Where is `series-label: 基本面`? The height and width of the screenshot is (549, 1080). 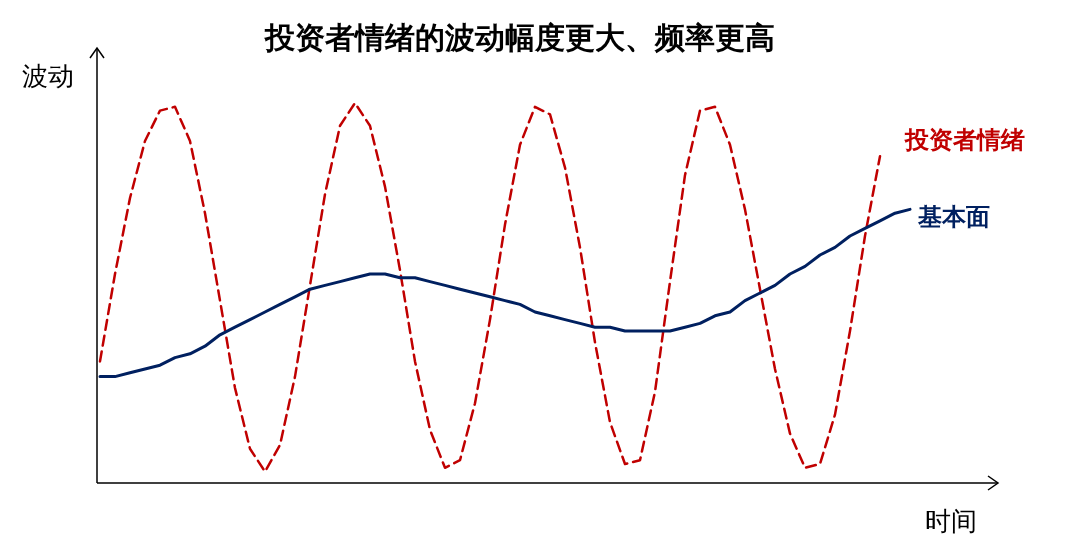 series-label: 基本面 is located at coordinates (953, 217).